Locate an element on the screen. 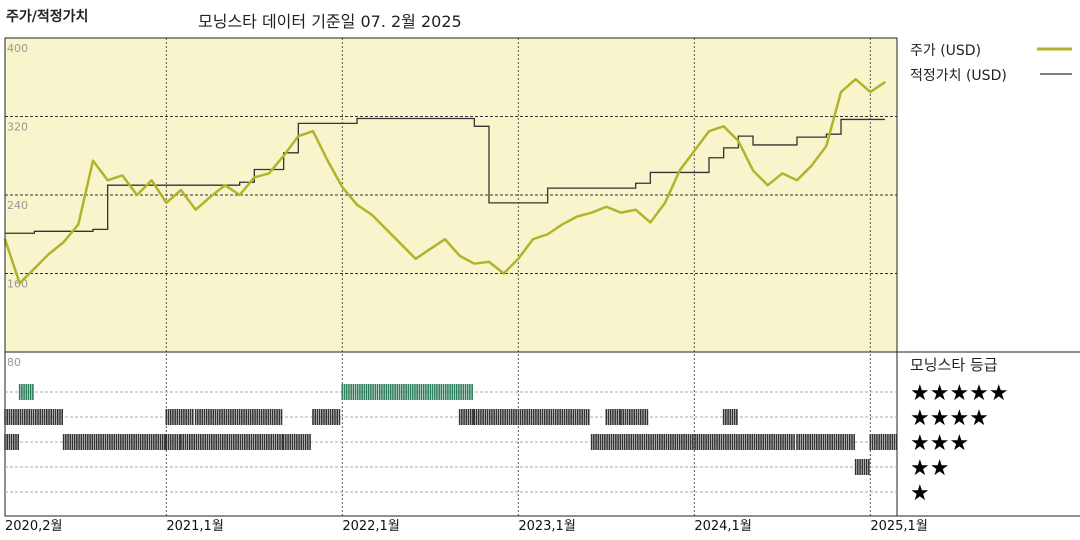  legend-fair-value-label: 적정가치 (USD) is located at coordinates (958, 76).